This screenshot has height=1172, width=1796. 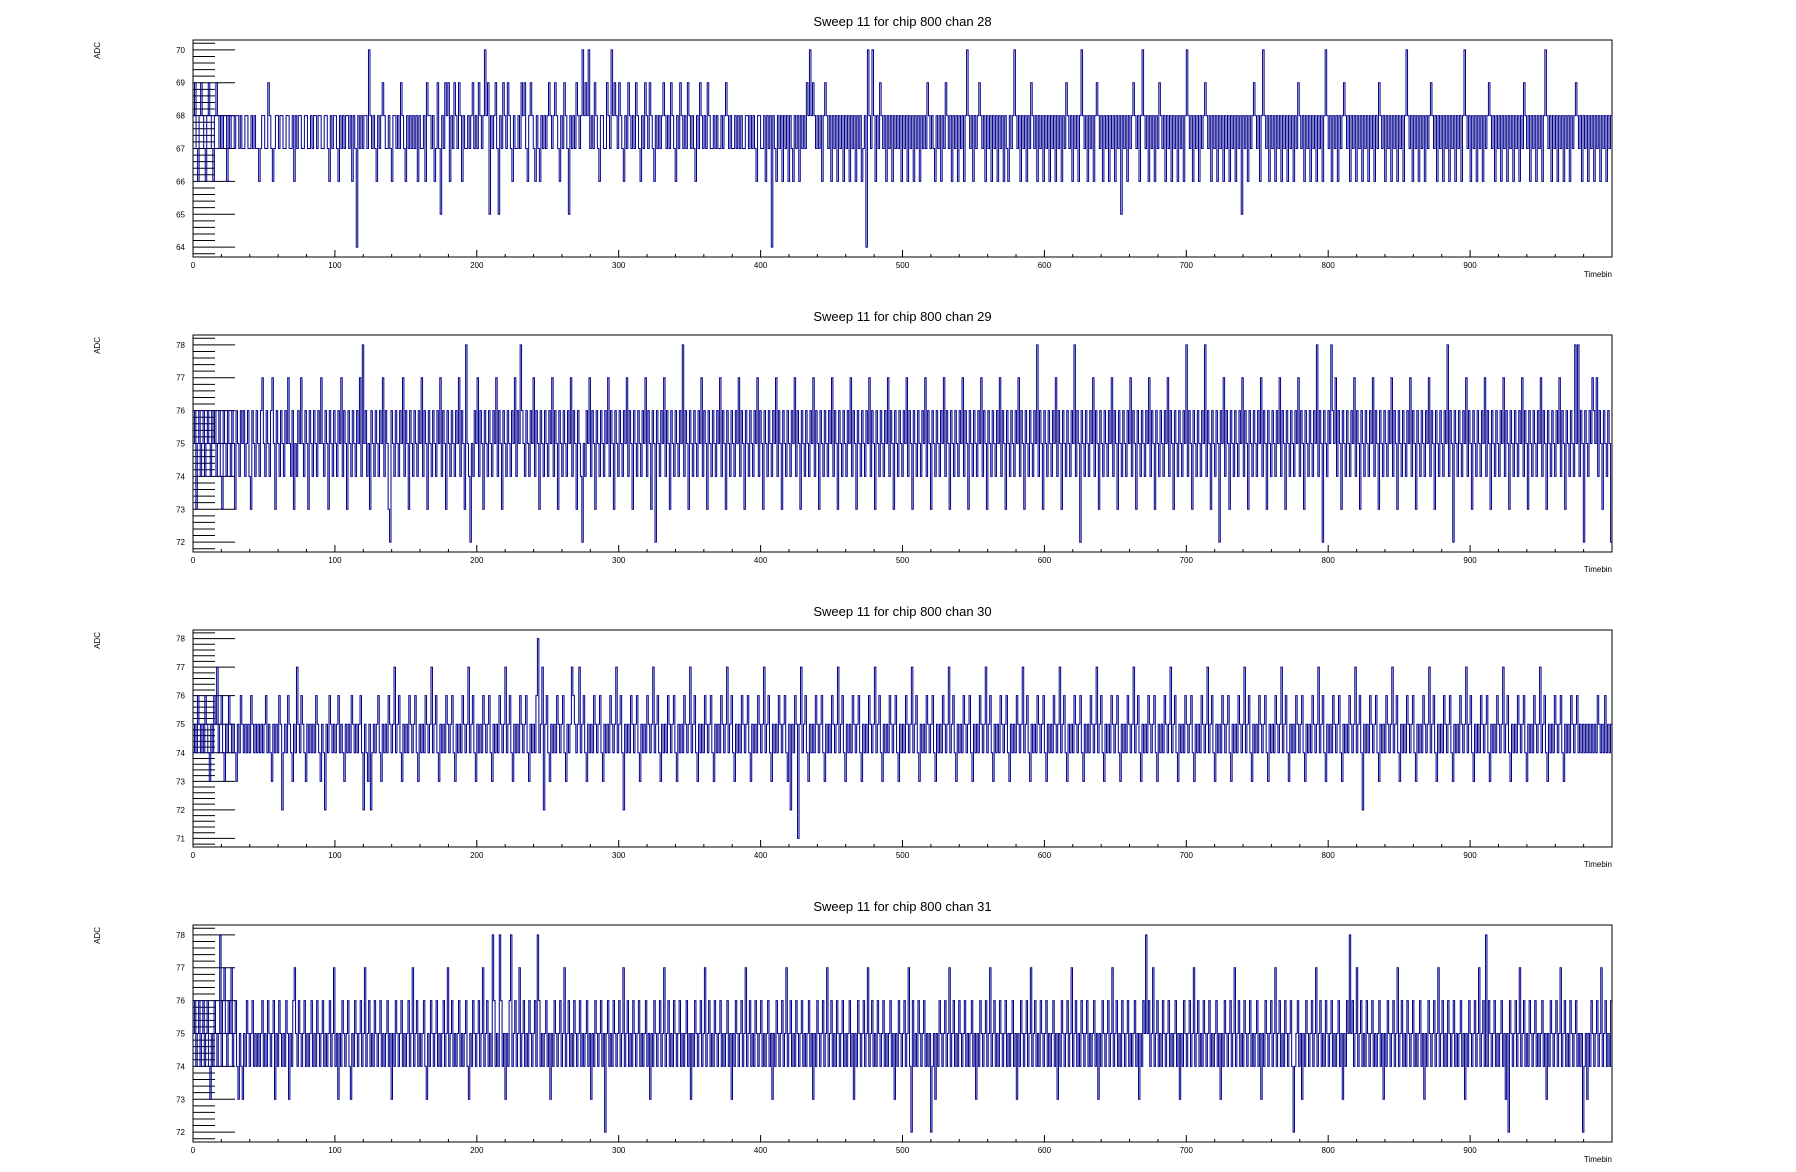 I want to click on chart-title: Sweep 11 for chip 800 chan 30, so click(x=902, y=611).